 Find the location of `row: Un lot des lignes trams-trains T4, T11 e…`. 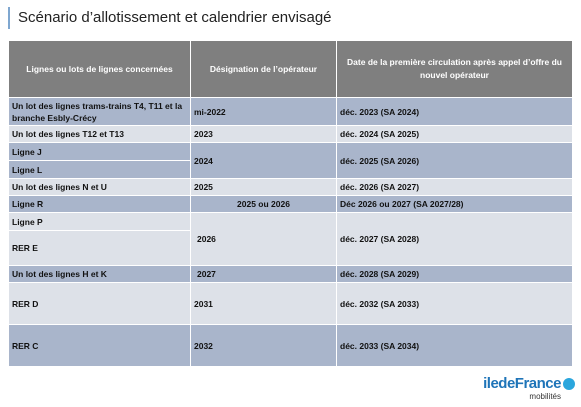

row: Un lot des lignes trams-trains T4, T11 e… is located at coordinates (290, 111).